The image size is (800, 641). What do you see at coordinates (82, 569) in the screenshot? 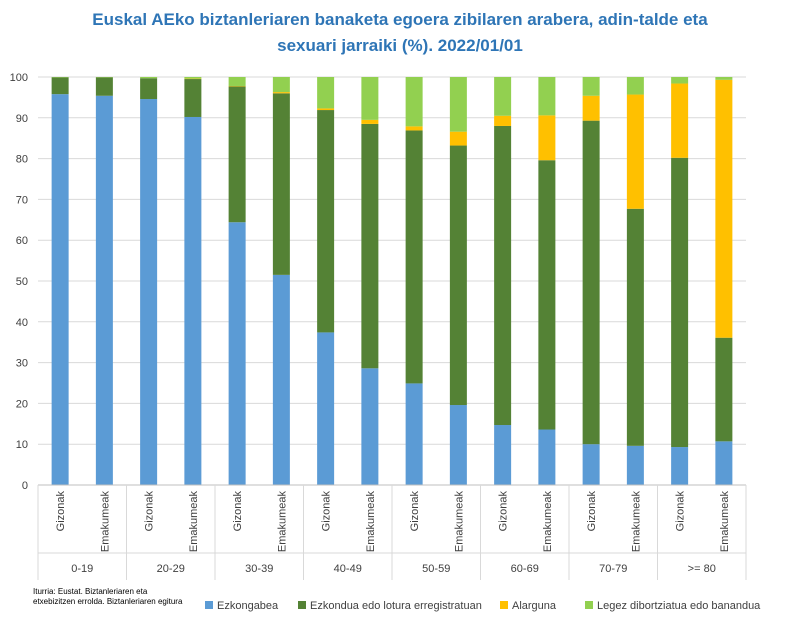
I see `group-label: 0-19` at bounding box center [82, 569].